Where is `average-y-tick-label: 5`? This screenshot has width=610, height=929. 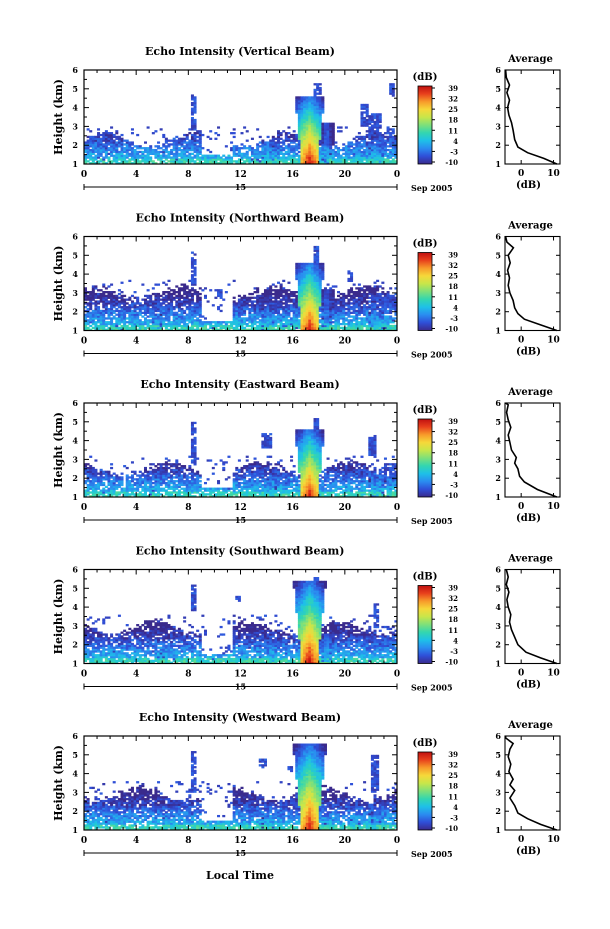
average-y-tick-label: 5 is located at coordinates (498, 255).